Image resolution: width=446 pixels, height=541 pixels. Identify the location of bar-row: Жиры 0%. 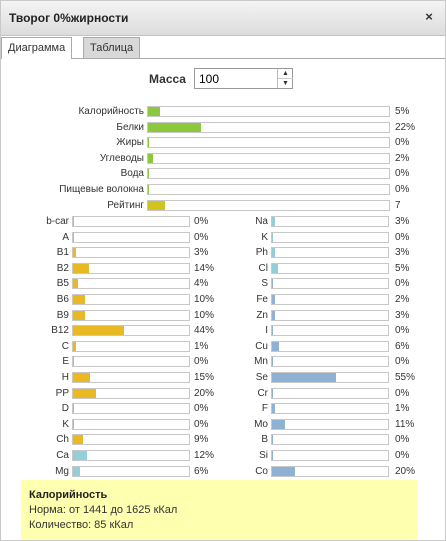
(223, 143).